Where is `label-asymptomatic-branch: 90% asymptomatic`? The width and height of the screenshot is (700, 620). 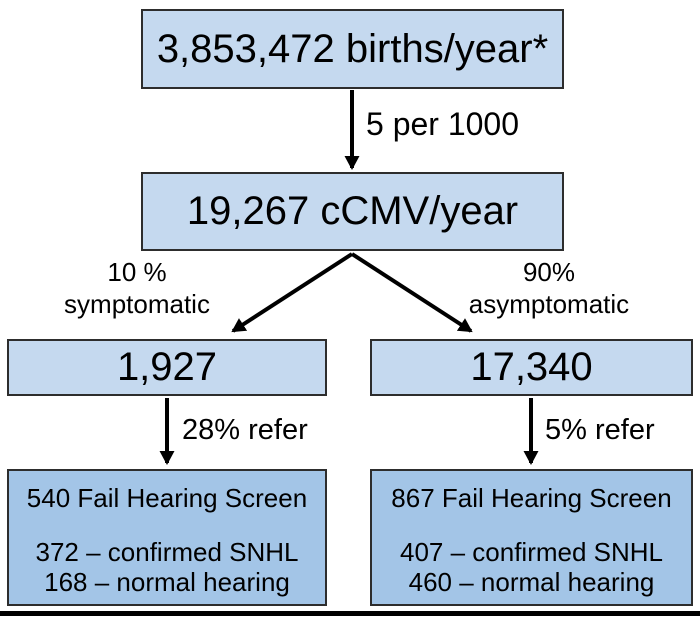
label-asymptomatic-branch: 90% asymptomatic is located at coordinates (549, 288).